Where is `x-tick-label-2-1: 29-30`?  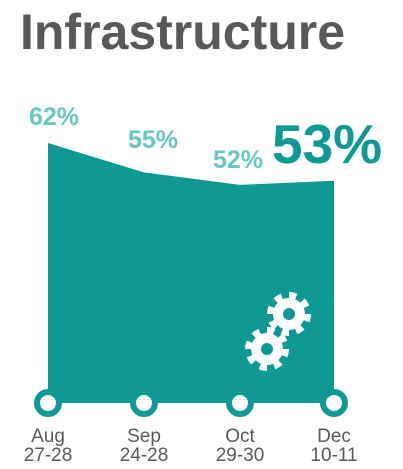 x-tick-label-2-1: 29-30 is located at coordinates (240, 455).